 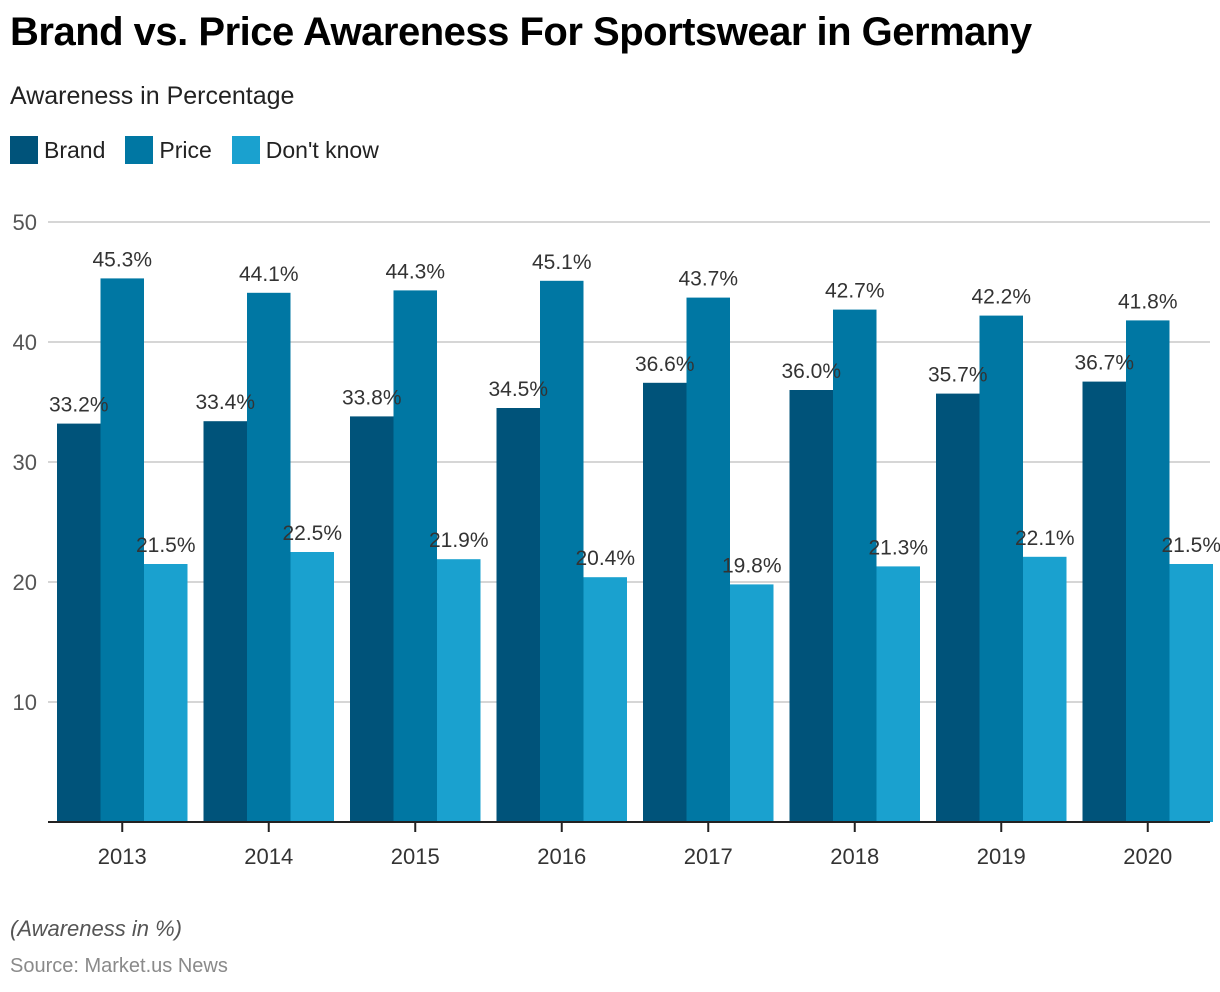 I want to click on bar-don-t-know-2014, so click(x=312, y=687).